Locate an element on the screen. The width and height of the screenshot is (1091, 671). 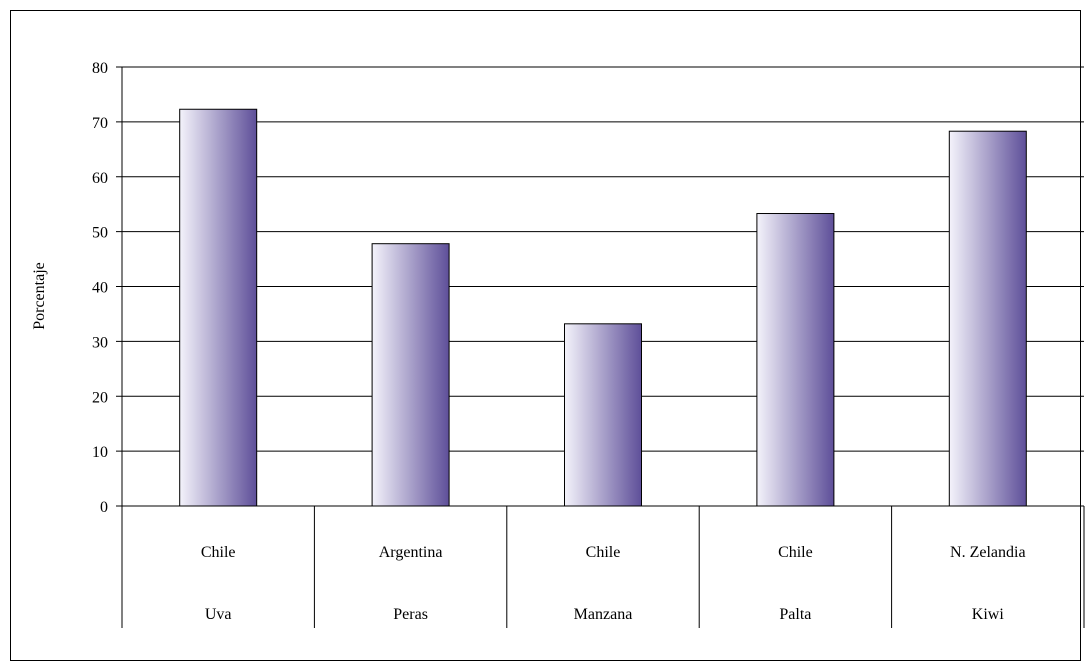
category-product-label: Kiwi is located at coordinates (988, 614).